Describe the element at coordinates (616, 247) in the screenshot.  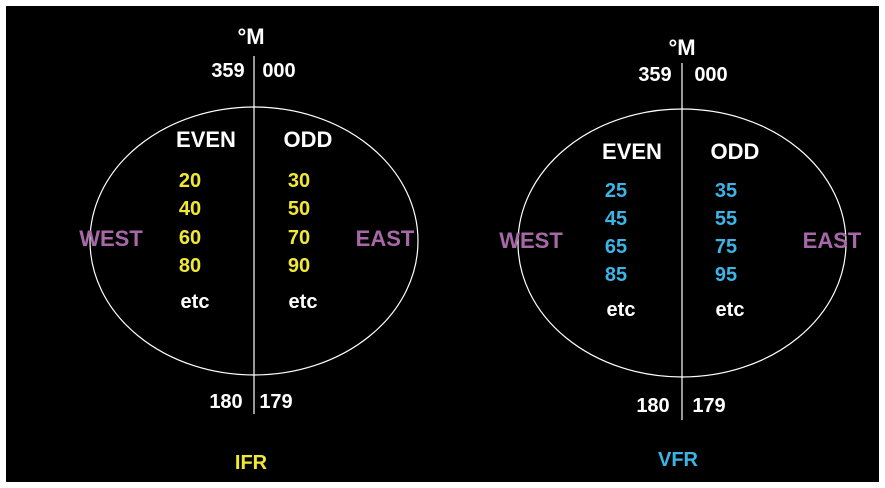
I see `vfr-even-level: 65` at that location.